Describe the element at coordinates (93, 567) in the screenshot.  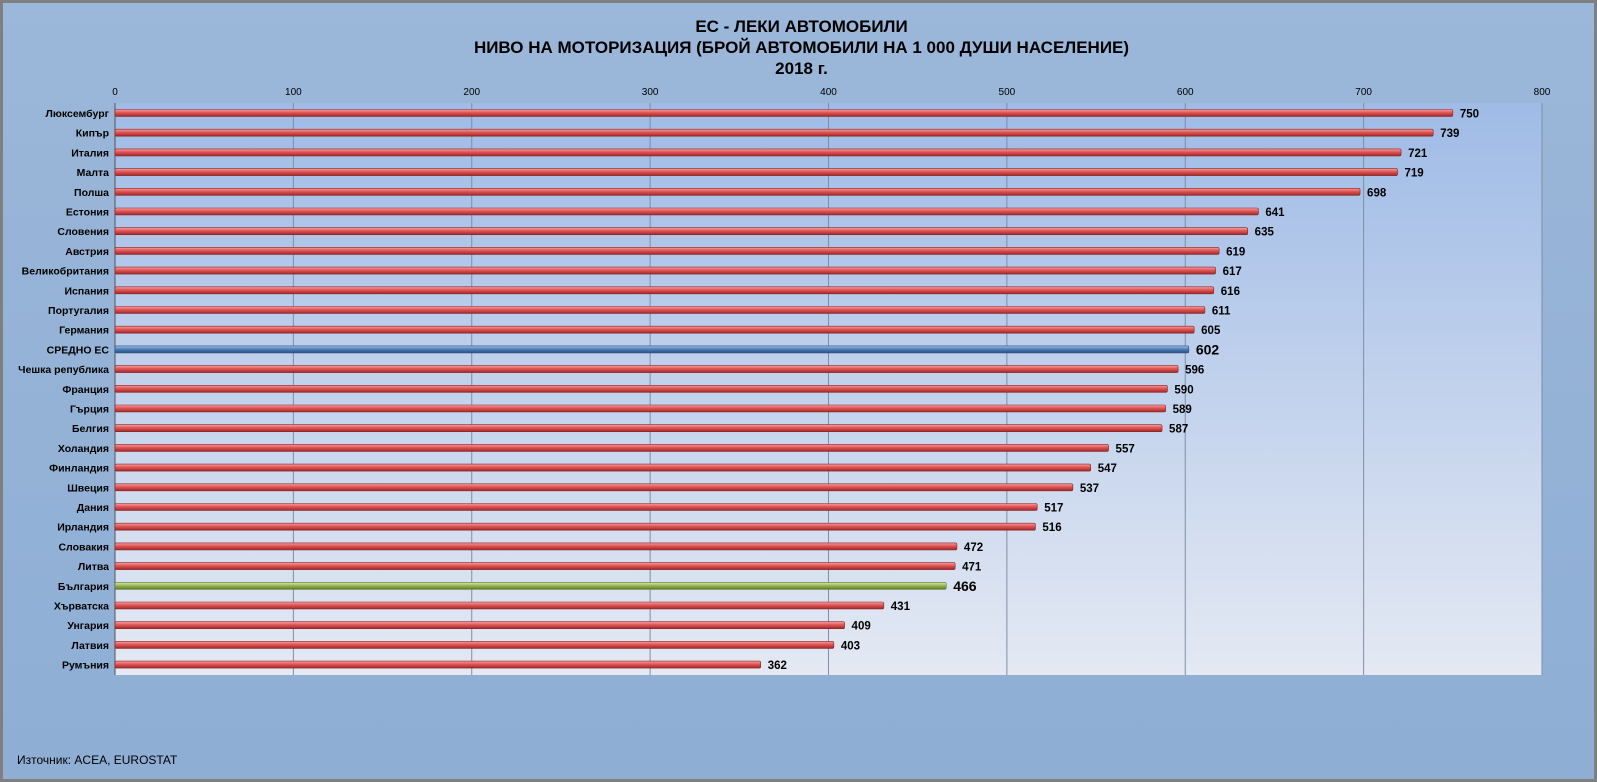
I see `category-label: Литва` at that location.